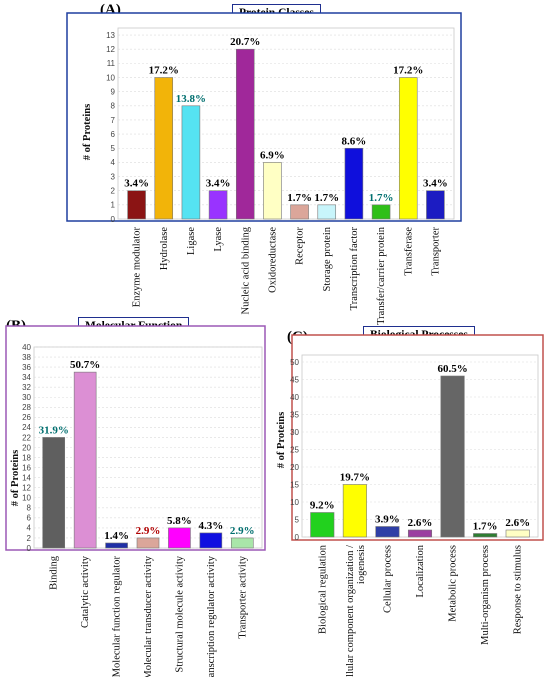 The height and width of the screenshot is (677, 550). What do you see at coordinates (26, 367) in the screenshot?
I see `y-tick-label: 36` at bounding box center [26, 367].